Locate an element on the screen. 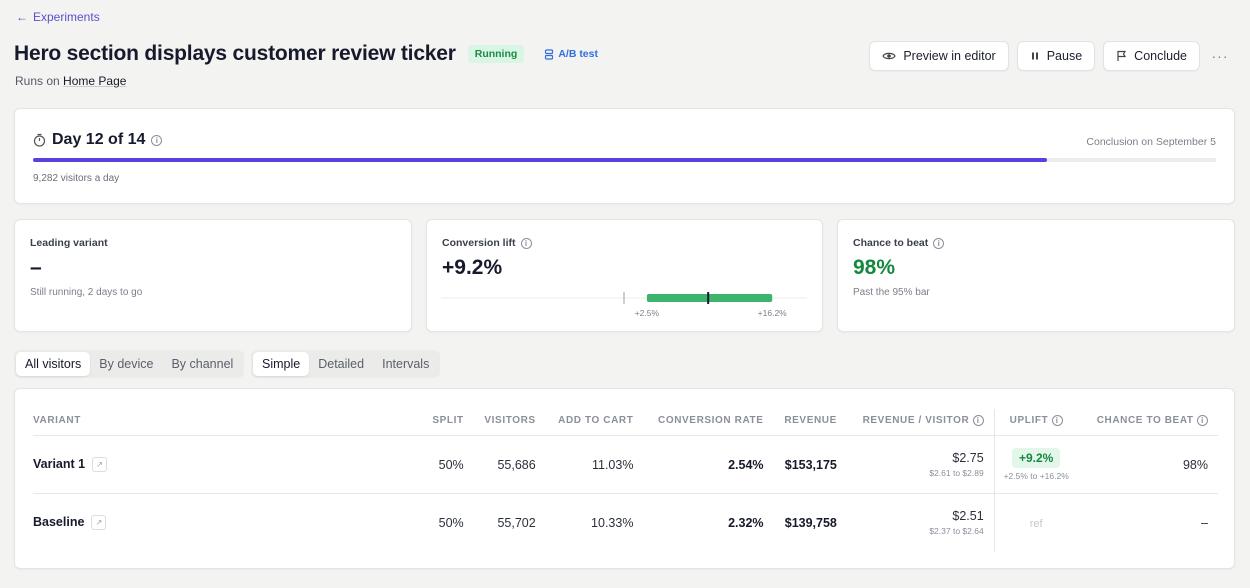 Image resolution: width=1250 pixels, height=588 pixels. eye-icon is located at coordinates (889, 56).